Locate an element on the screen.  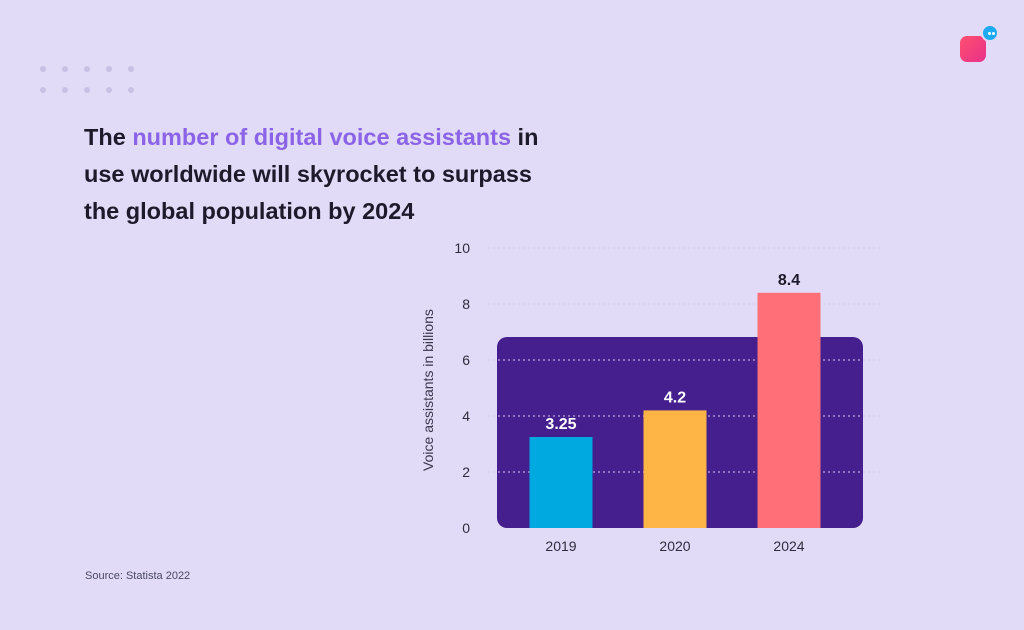
x-tick-label: 2019 is located at coordinates (560, 546).